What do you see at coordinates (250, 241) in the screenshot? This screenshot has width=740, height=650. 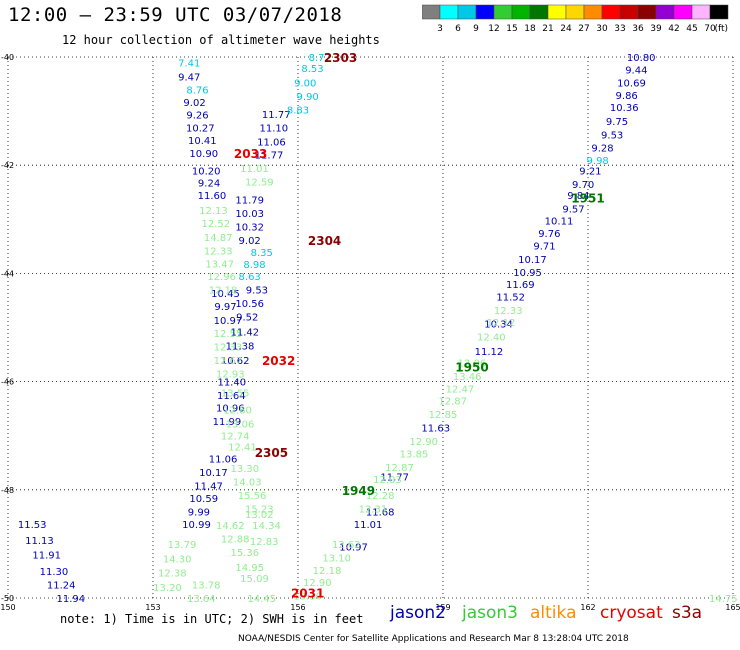 I see `wave-height-label: 9.02` at bounding box center [250, 241].